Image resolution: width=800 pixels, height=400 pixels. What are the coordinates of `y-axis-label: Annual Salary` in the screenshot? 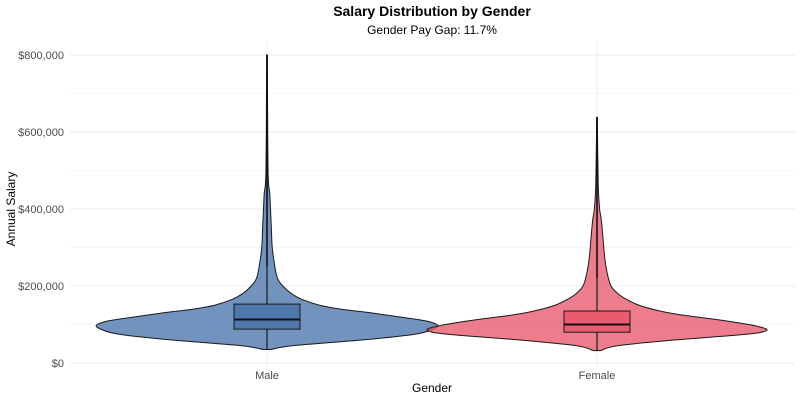 It's located at (11, 209).